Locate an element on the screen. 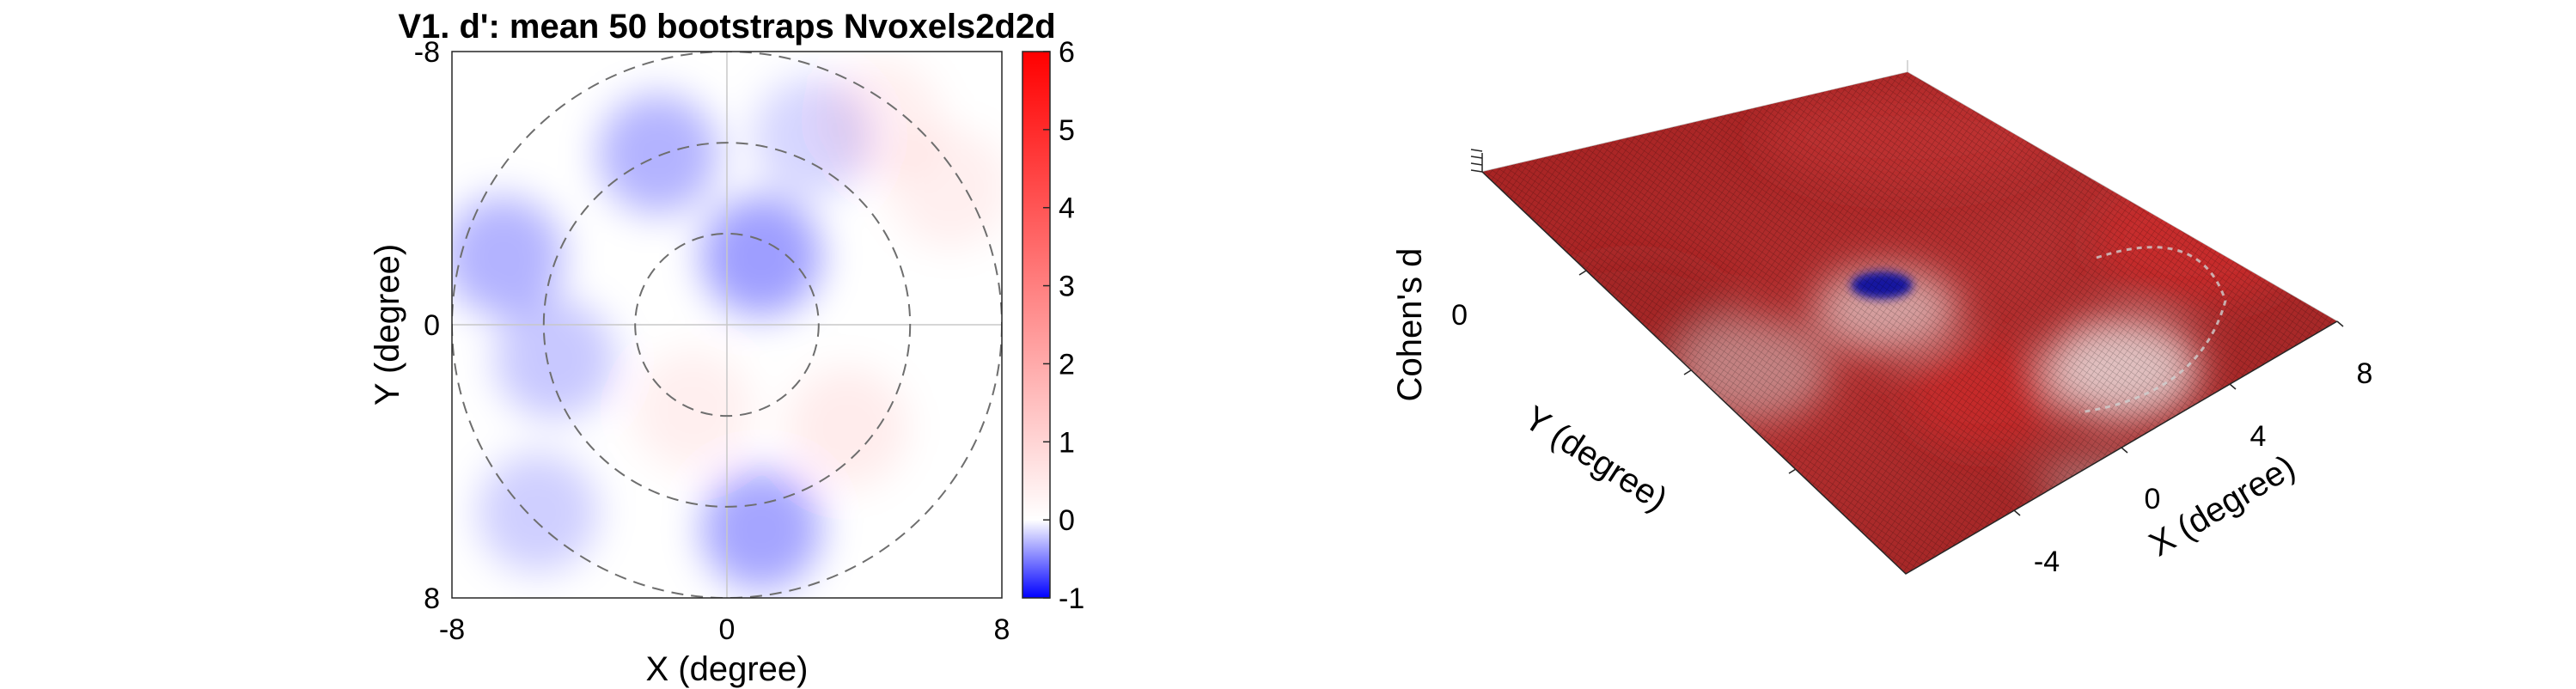 The width and height of the screenshot is (2576, 689). surface-x-axis-label: X (degree) is located at coordinates (2222, 506).